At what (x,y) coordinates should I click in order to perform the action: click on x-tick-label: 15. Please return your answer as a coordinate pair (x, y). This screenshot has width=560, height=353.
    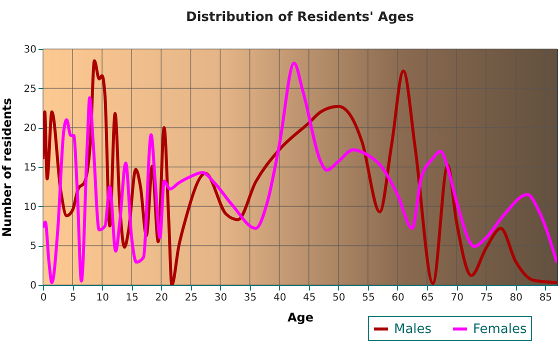
    Looking at the image, I should click on (132, 298).